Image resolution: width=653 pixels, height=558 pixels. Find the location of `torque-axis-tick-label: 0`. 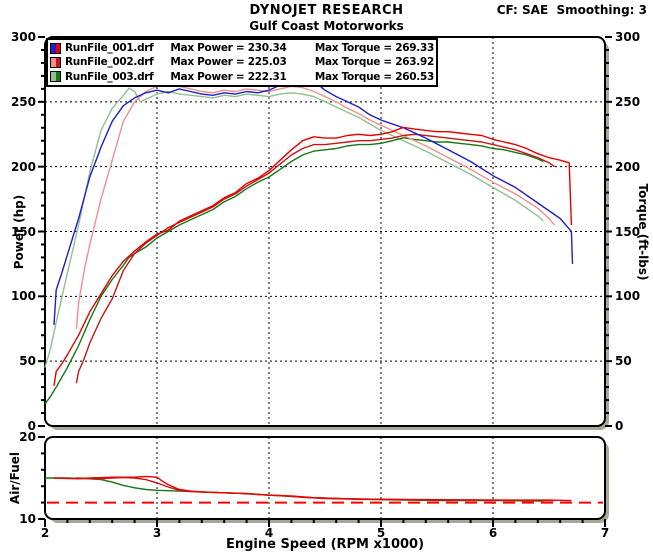

torque-axis-tick-label: 0 is located at coordinates (619, 426).